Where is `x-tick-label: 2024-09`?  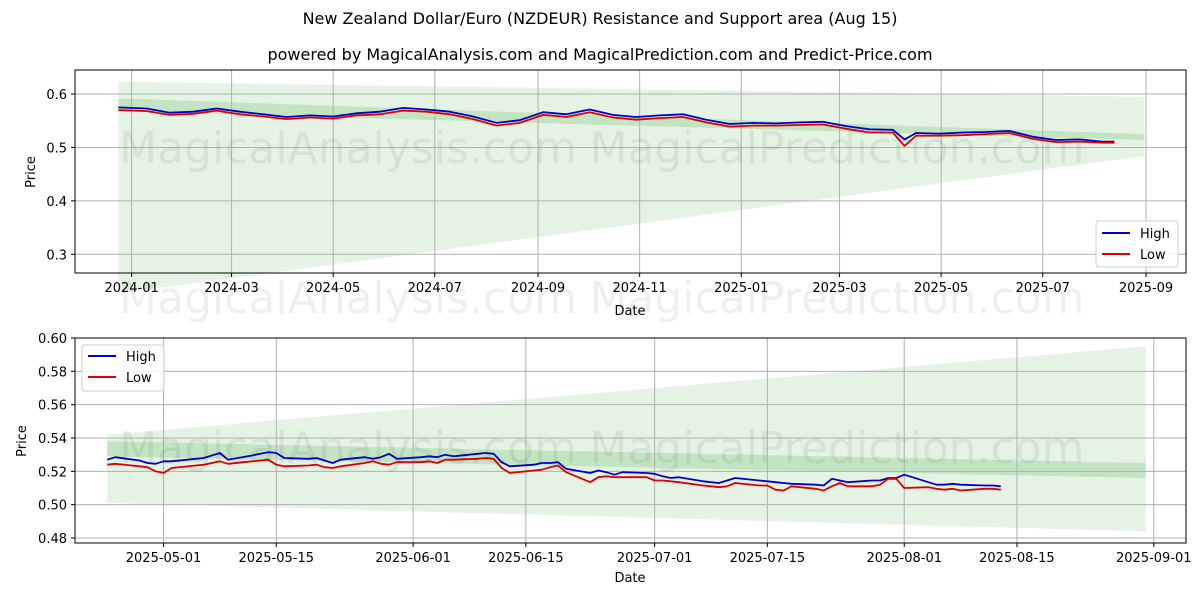
x-tick-label: 2024-09 is located at coordinates (538, 288).